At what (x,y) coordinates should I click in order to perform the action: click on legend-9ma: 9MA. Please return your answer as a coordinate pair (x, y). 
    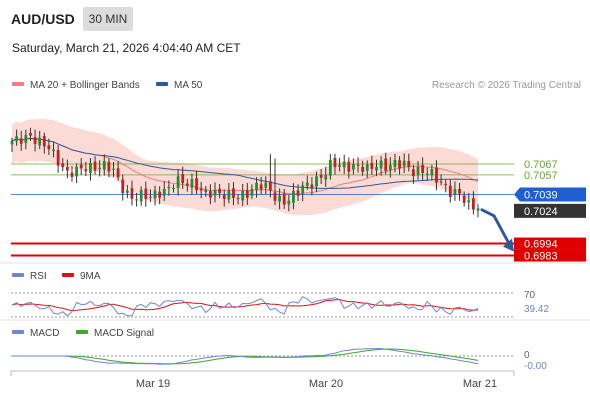
    Looking at the image, I should click on (81, 276).